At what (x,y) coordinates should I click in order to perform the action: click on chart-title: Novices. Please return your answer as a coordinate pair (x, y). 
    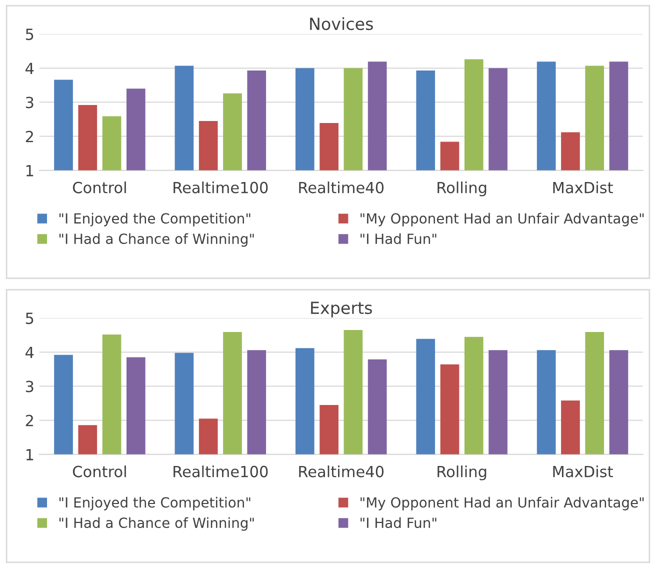
    Looking at the image, I should click on (341, 23).